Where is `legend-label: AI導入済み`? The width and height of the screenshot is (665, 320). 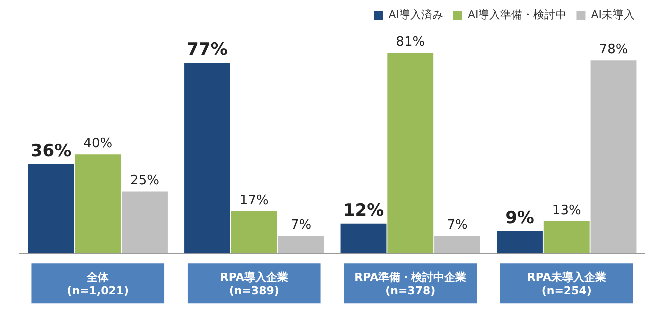 legend-label: AI導入済み is located at coordinates (416, 15).